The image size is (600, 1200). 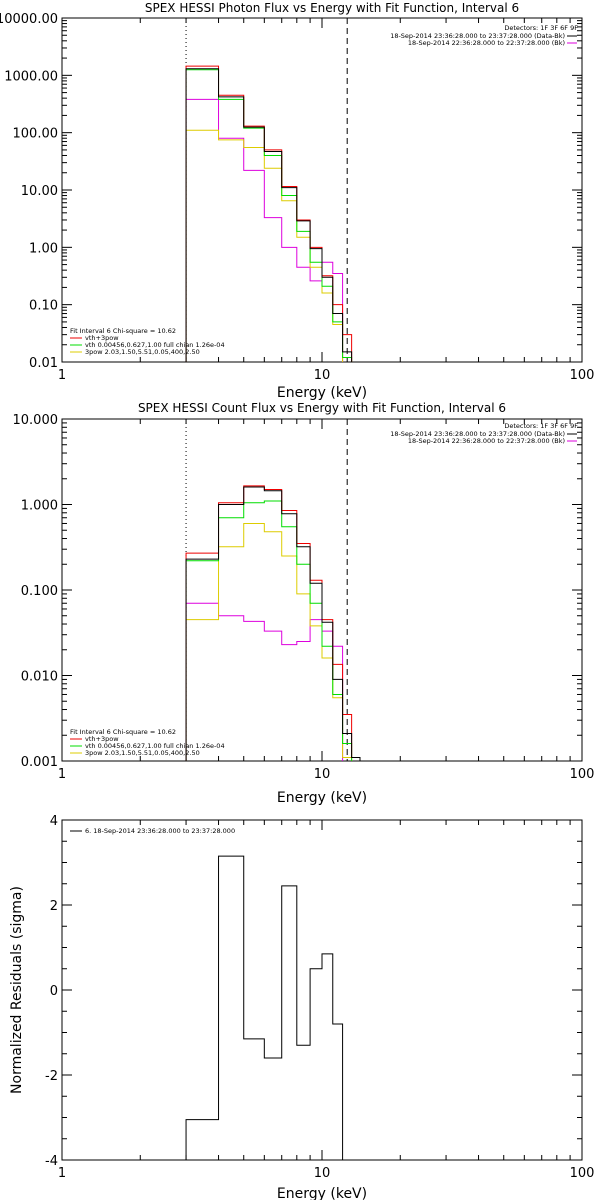 What do you see at coordinates (39, 677) in the screenshot?
I see `y-tick-label: 0.010` at bounding box center [39, 677].